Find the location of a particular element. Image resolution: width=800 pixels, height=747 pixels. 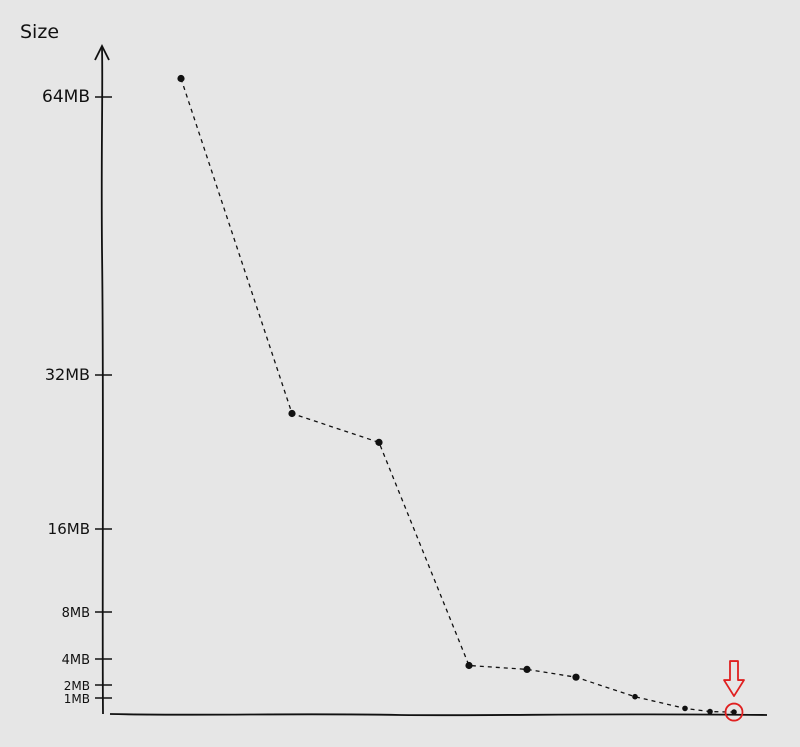

y-tick-label: 32MB is located at coordinates (67, 374).